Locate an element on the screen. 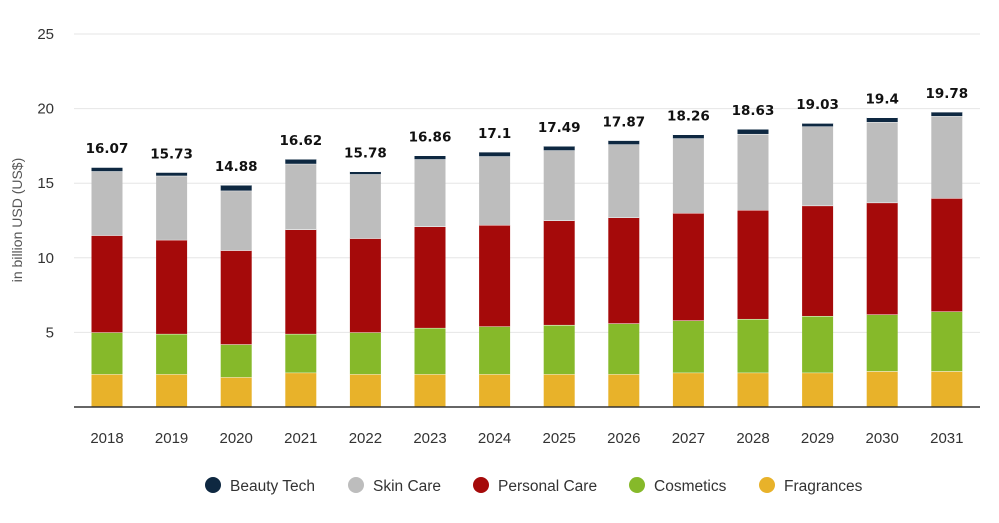 This screenshot has width=999, height=523. total-data-label: 16.62 is located at coordinates (300, 141).